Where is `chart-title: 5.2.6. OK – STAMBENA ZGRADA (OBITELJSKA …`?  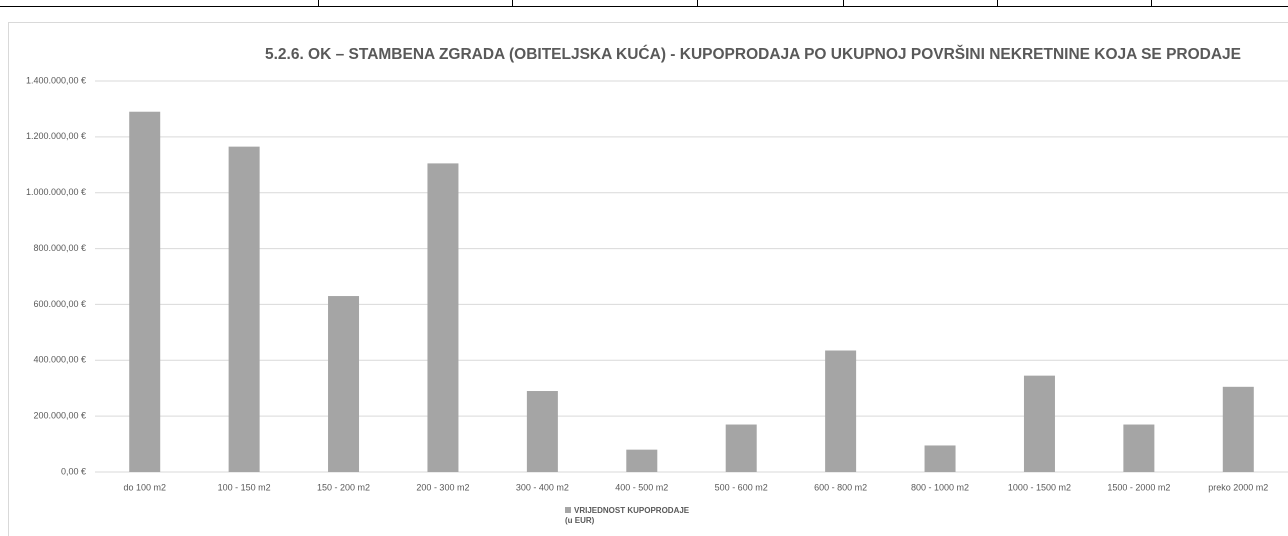 chart-title: 5.2.6. OK – STAMBENA ZGRADA (OBITELJSKA … is located at coordinates (753, 54).